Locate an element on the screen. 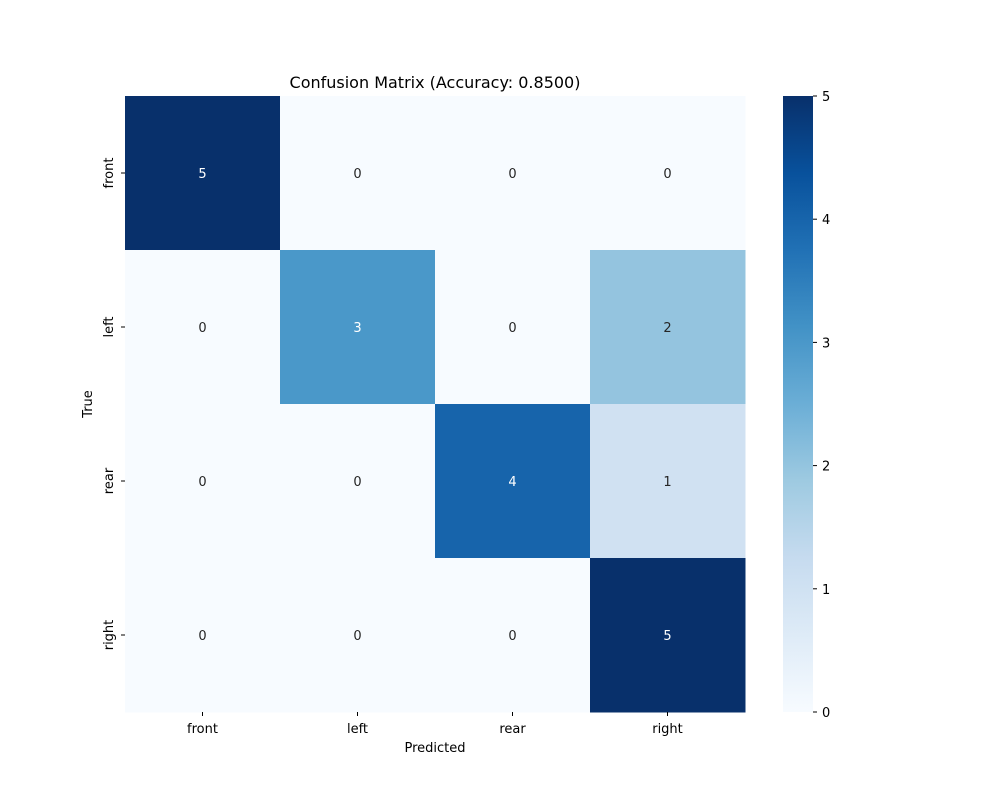  heatmap-cell-front-front is located at coordinates (203, 173).